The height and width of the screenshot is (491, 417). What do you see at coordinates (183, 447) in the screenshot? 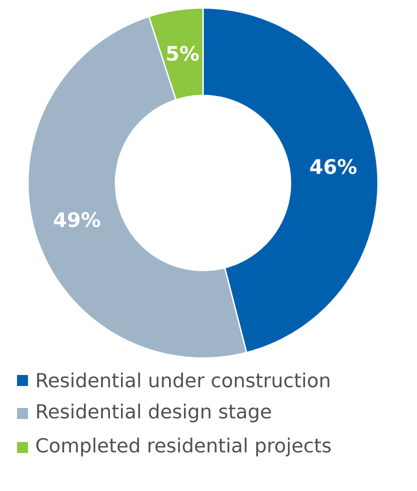
I see `legend-label: Completed residential projects` at bounding box center [183, 447].